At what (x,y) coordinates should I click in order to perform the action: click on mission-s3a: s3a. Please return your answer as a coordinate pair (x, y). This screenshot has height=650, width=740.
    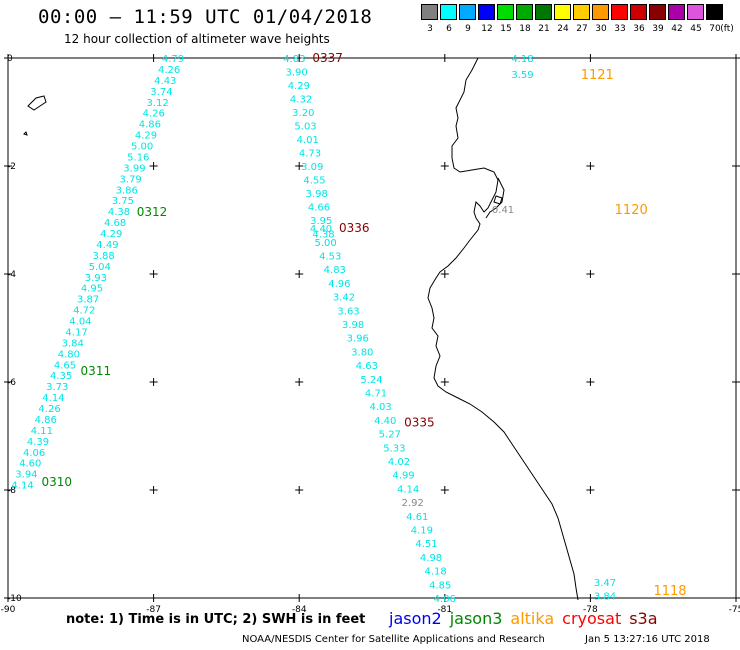
    Looking at the image, I should click on (643, 618).